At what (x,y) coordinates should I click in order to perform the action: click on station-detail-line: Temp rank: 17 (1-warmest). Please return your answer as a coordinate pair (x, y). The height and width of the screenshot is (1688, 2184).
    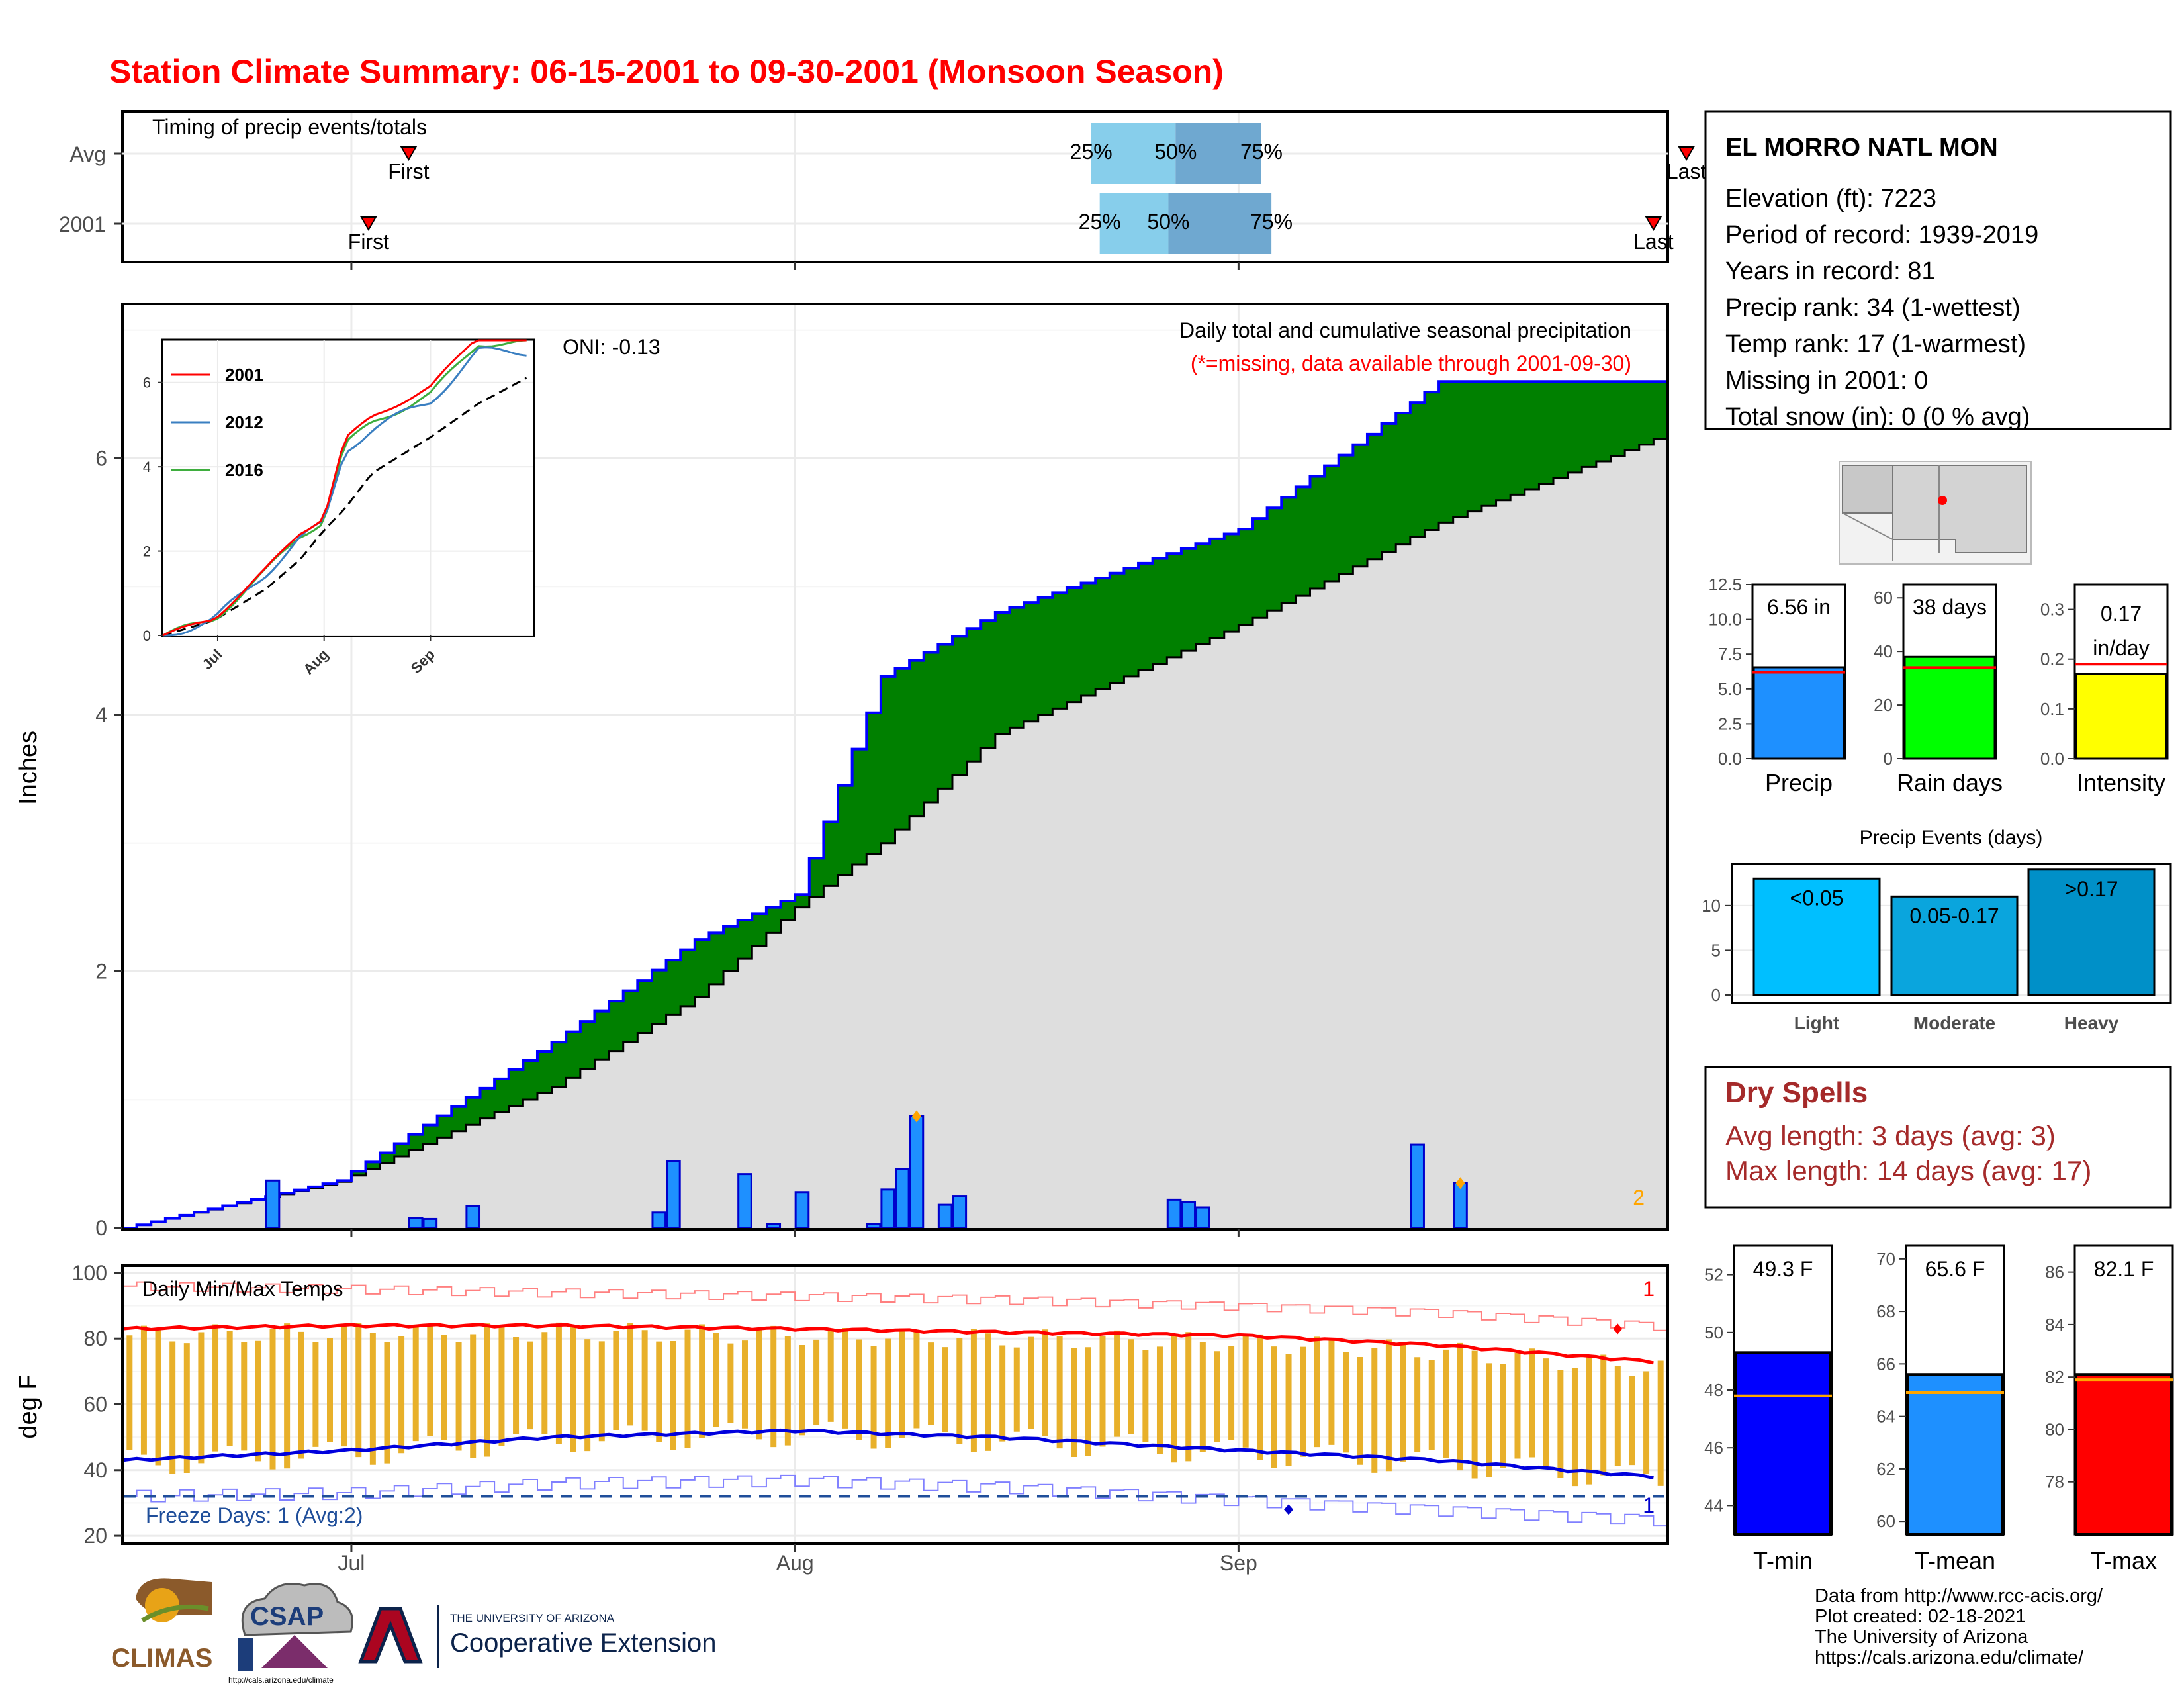
    Looking at the image, I should click on (1875, 344).